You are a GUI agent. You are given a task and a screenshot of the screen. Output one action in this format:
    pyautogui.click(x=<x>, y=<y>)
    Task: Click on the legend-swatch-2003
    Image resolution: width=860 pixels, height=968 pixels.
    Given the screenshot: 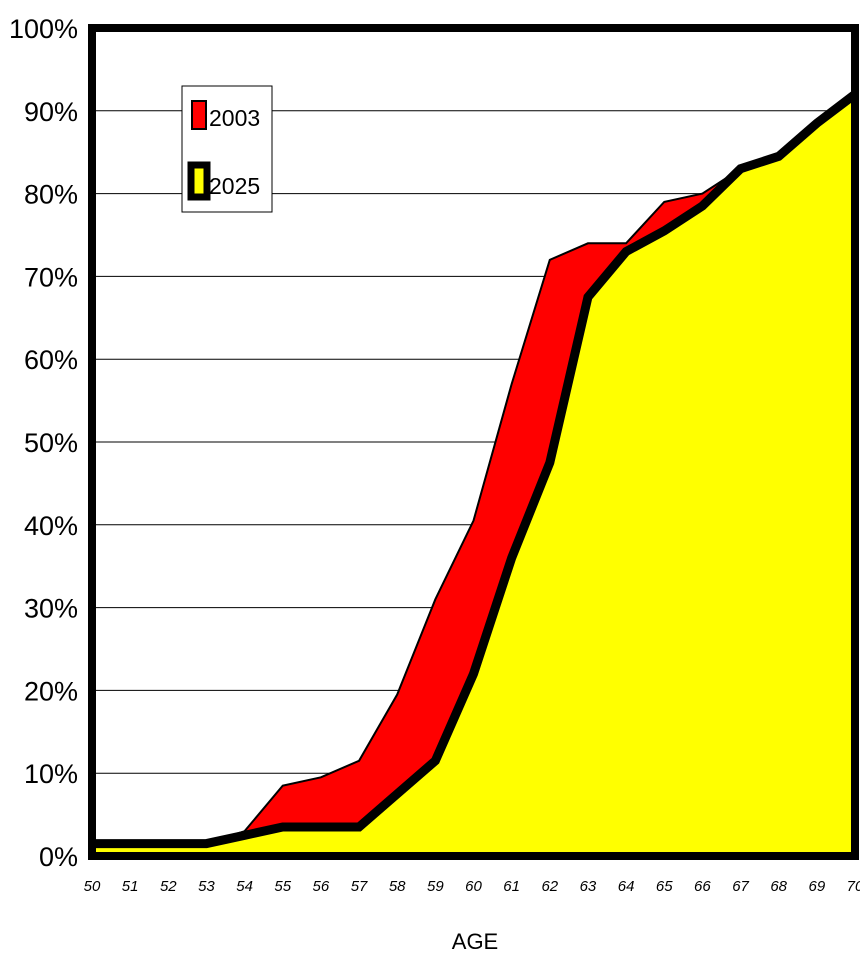 What is the action you would take?
    pyautogui.click(x=199, y=115)
    